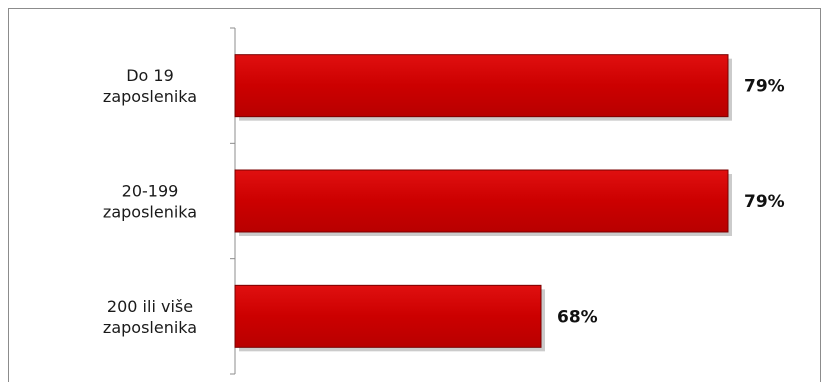 This screenshot has width=829, height=382. I want to click on value-label: 68%, so click(577, 317).